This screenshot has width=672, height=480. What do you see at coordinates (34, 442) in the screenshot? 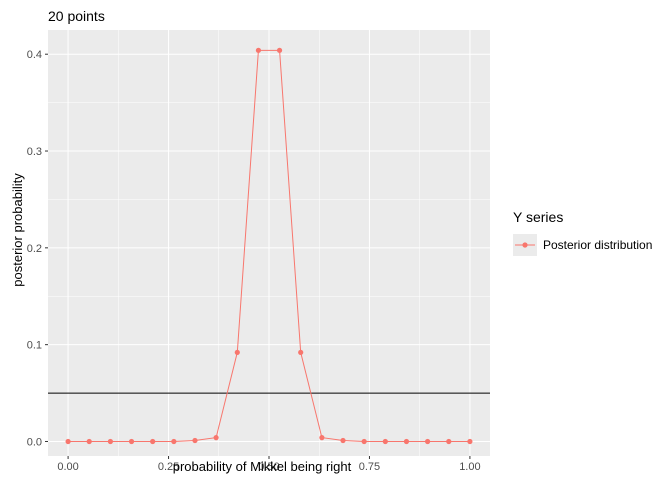
I see `y-tick-label: 0.0` at bounding box center [34, 442].